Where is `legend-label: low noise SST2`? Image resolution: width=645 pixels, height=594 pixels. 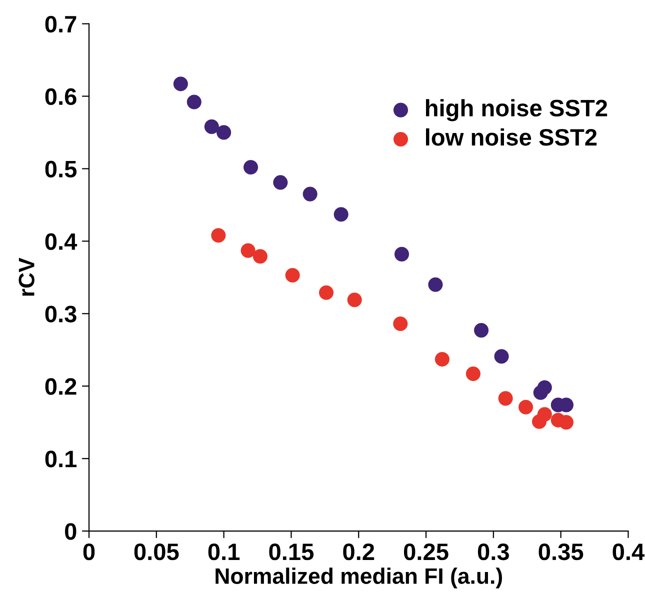
legend-label: low noise SST2 is located at coordinates (511, 137).